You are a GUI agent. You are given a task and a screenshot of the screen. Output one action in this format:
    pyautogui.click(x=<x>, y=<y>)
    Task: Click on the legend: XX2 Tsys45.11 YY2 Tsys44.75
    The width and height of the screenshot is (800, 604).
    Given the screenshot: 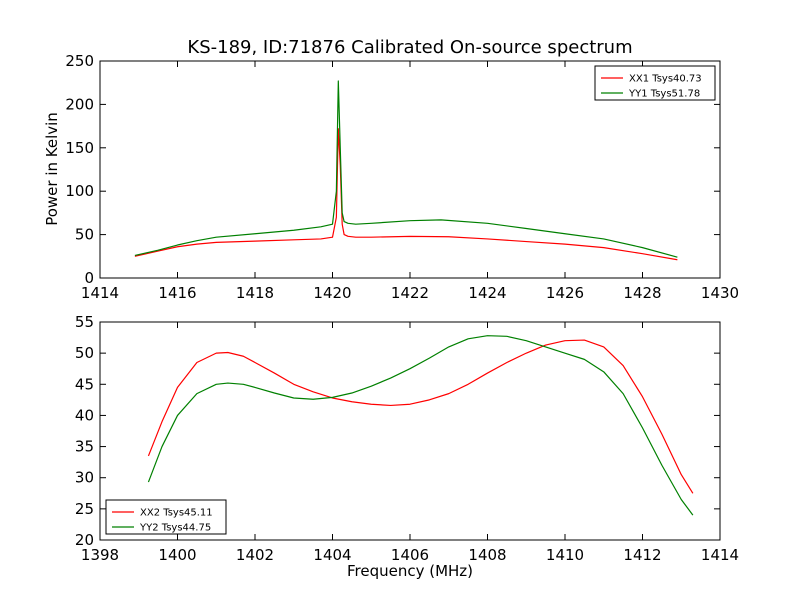 What is the action you would take?
    pyautogui.click(x=166, y=517)
    